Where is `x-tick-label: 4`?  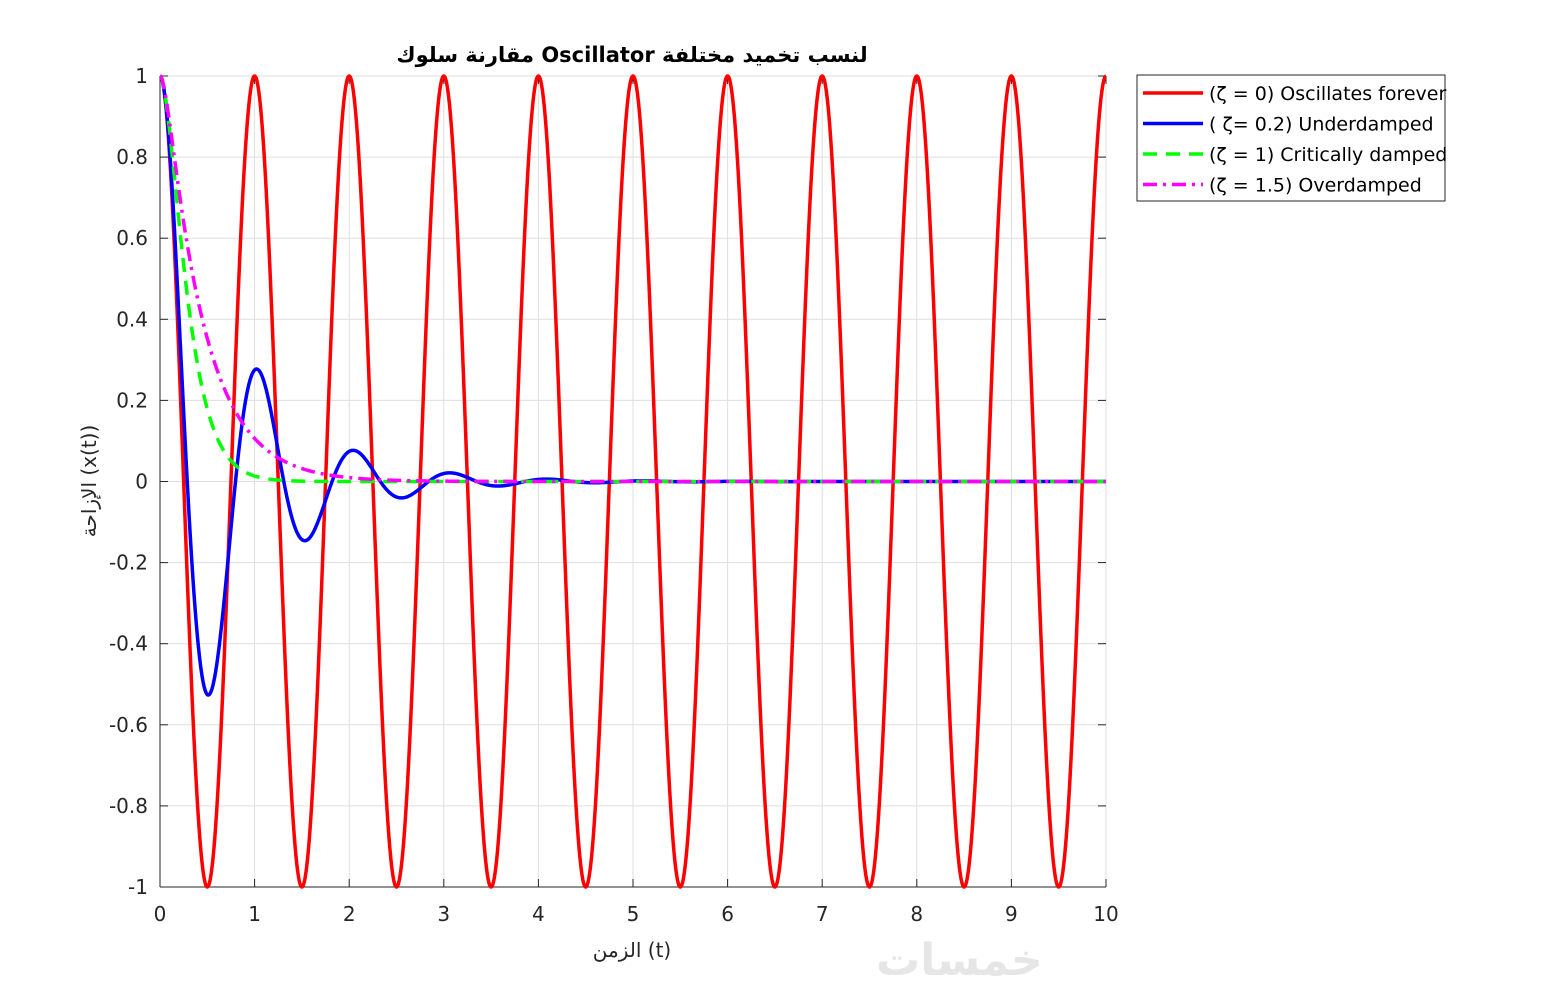
x-tick-label: 4 is located at coordinates (538, 914).